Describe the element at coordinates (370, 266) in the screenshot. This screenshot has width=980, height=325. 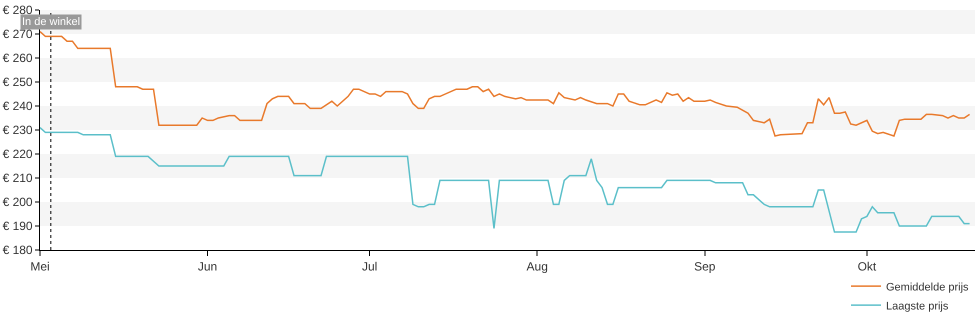
I see `x-tick-label: Jul` at that location.